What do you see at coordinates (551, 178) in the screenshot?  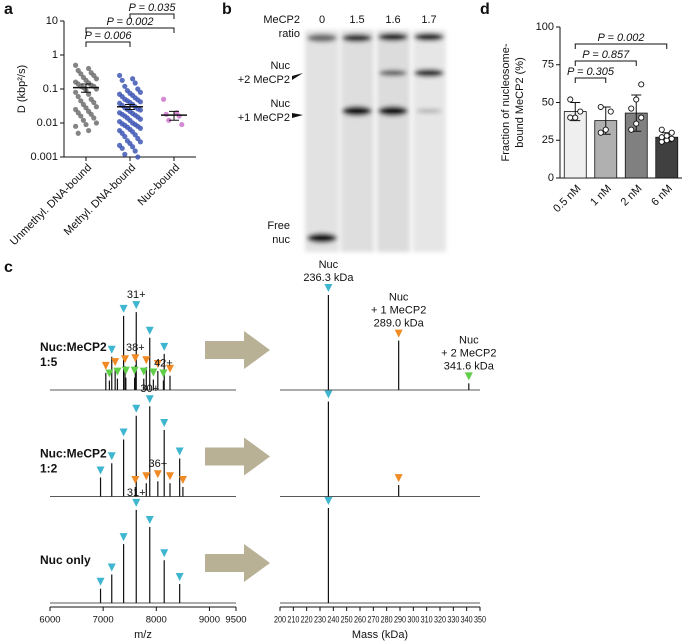 I see `y-tick-label: 0` at bounding box center [551, 178].